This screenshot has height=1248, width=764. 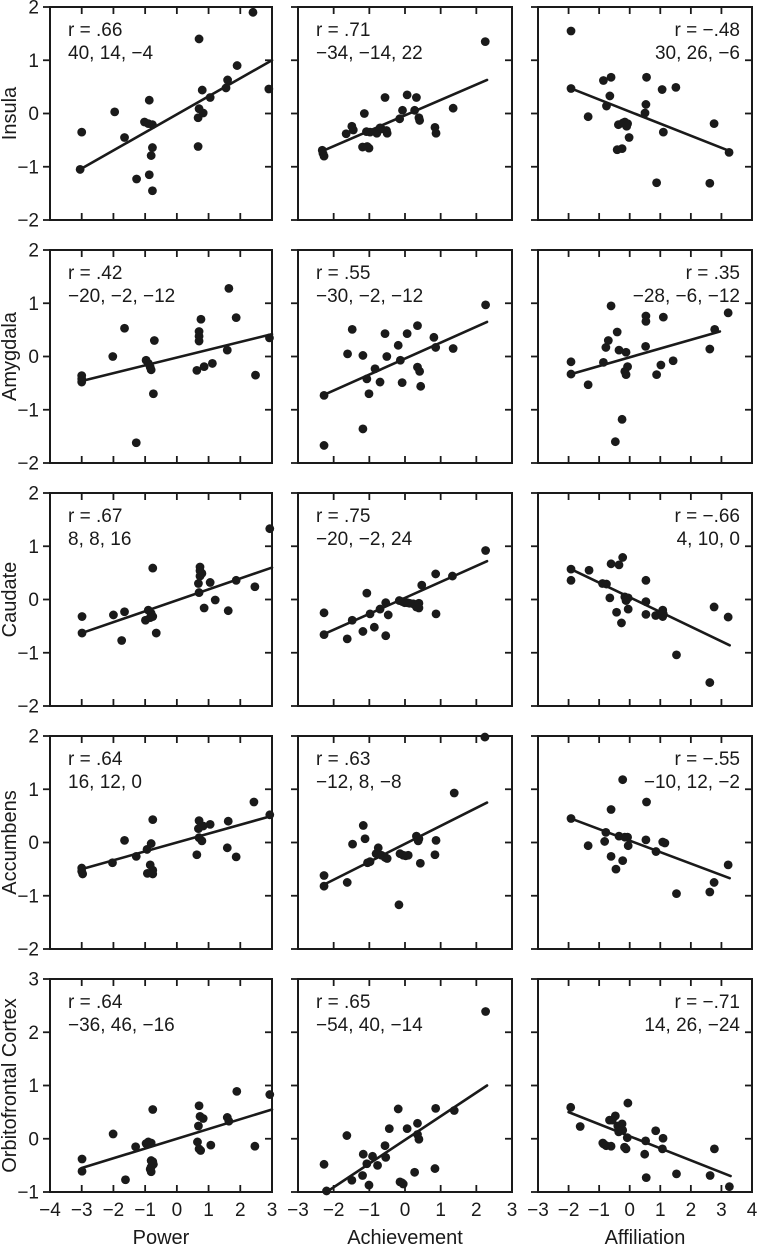 What do you see at coordinates (95, 1002) in the screenshot?
I see `correlation-annotation: r = .64` at bounding box center [95, 1002].